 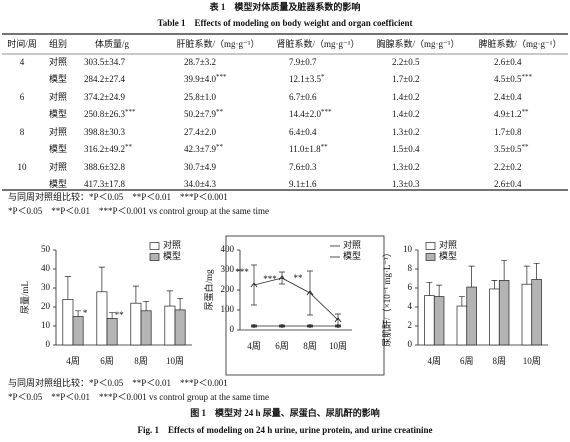 What do you see at coordinates (203, 148) in the screenshot?
I see `table-cell: 42.3±7.9**` at bounding box center [203, 148].